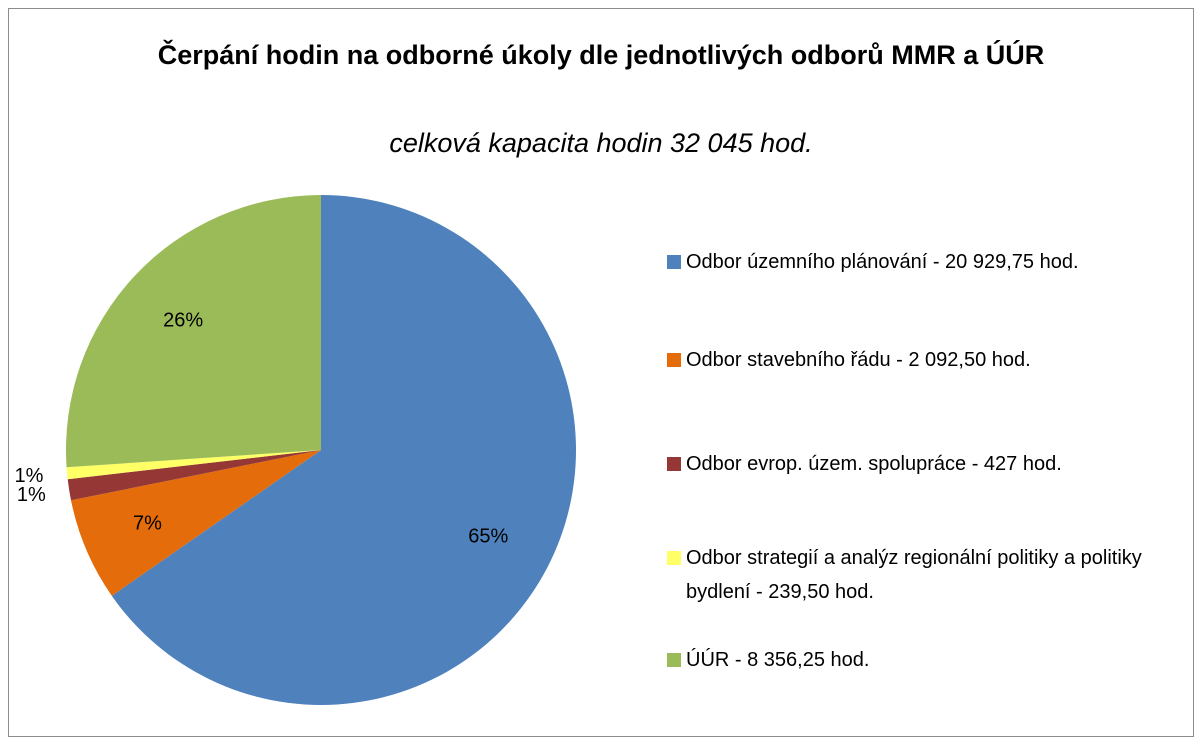  I want to click on legend-label: Odbor stavebního řádu - 2 092,50 hod., so click(858, 360).